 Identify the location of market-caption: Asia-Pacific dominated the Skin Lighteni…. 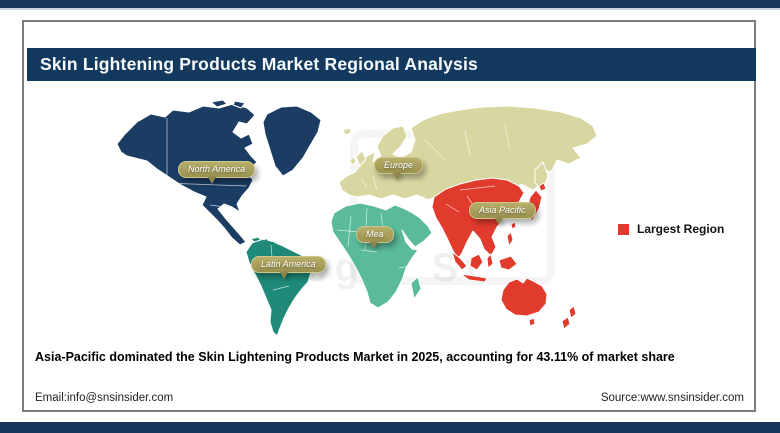
(355, 357).